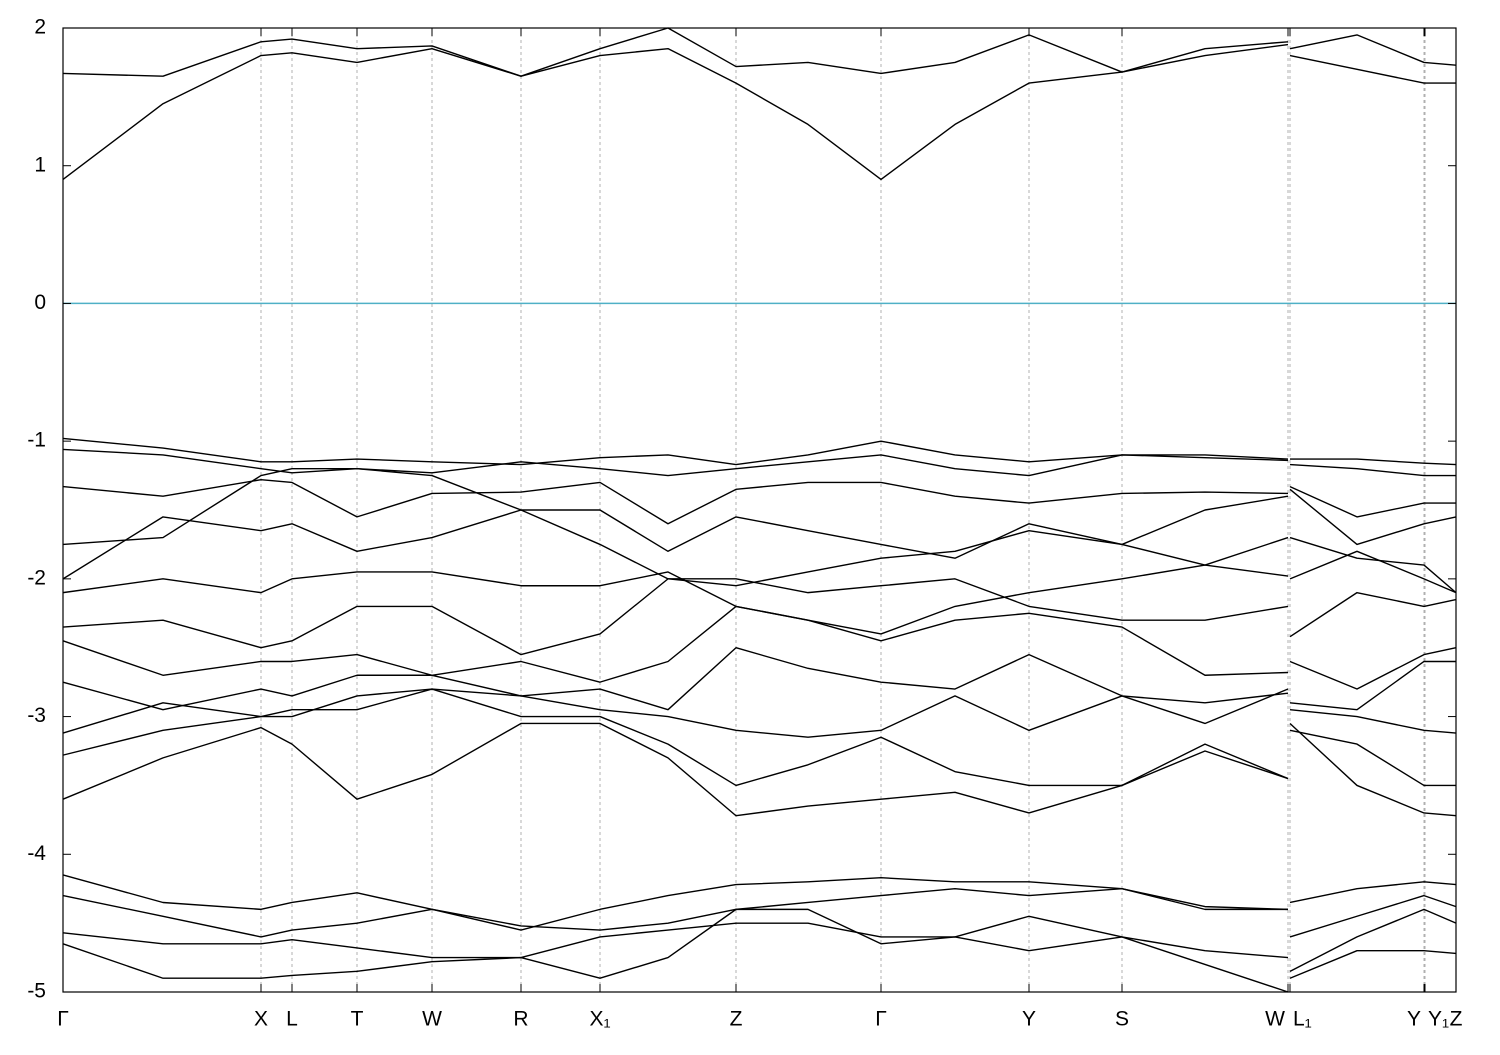 The width and height of the screenshot is (1500, 1055). Describe the element at coordinates (40, 302) in the screenshot. I see `y-tick-label: 0` at that location.